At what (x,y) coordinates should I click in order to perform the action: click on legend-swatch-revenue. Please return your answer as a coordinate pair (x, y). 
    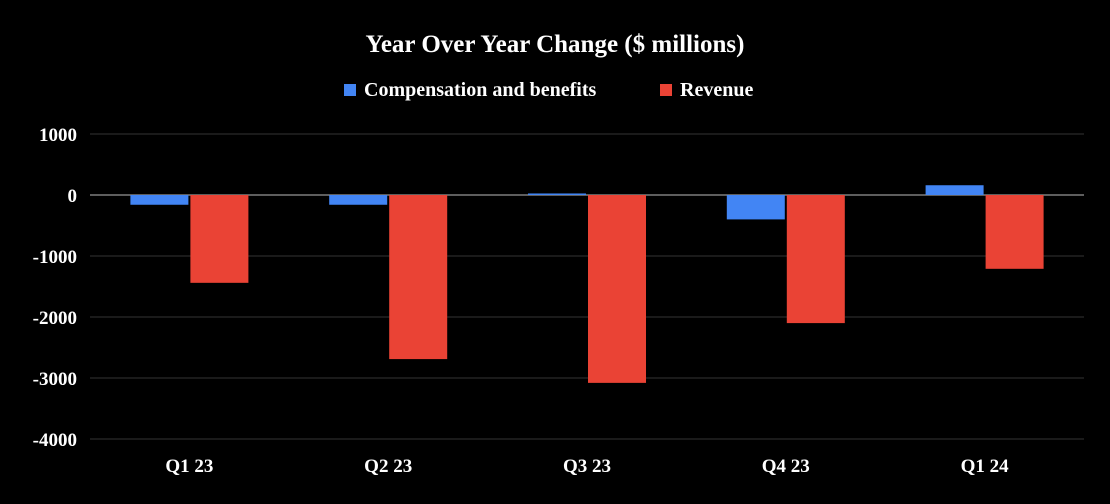
    Looking at the image, I should click on (666, 90).